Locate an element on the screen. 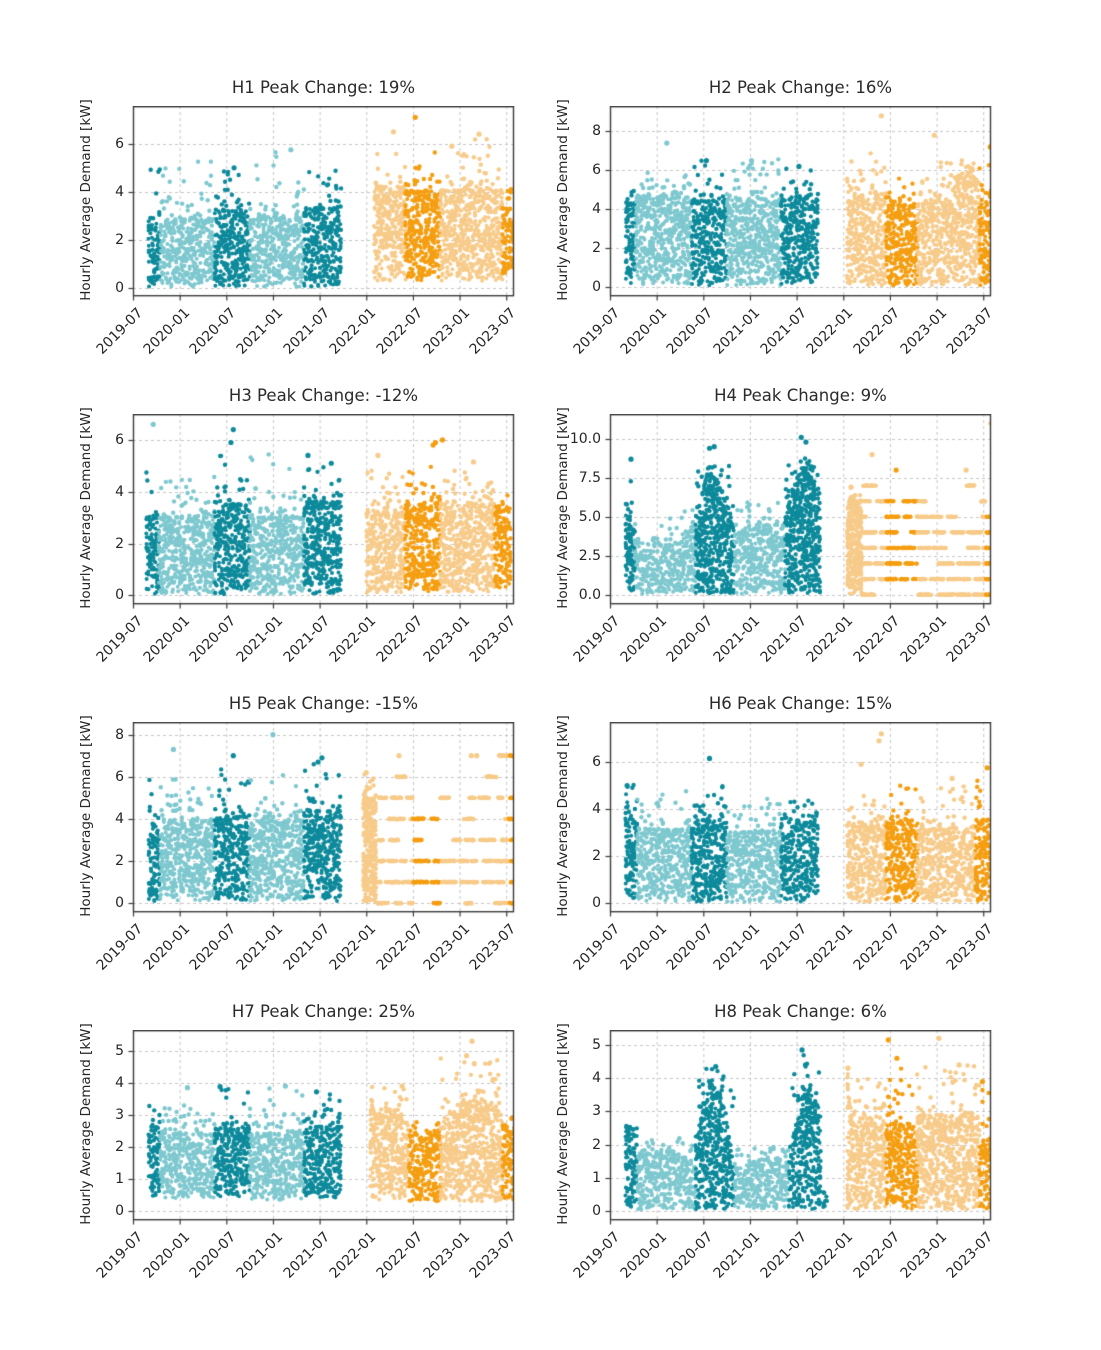 The width and height of the screenshot is (1101, 1350). ytick-H8-4: 4 is located at coordinates (596, 1078).